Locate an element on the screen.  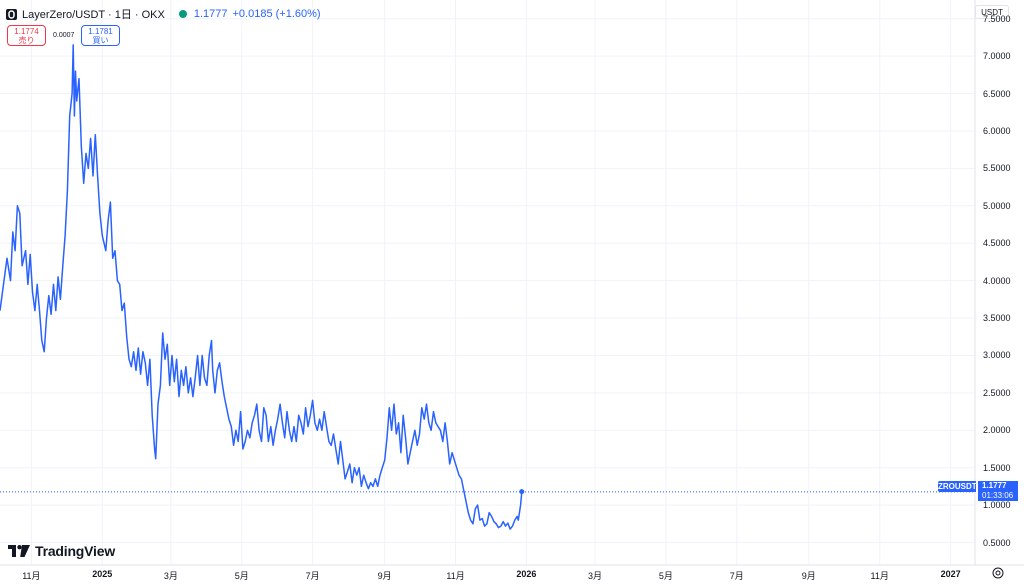
y-tick-label: 2.5000 is located at coordinates (997, 392).